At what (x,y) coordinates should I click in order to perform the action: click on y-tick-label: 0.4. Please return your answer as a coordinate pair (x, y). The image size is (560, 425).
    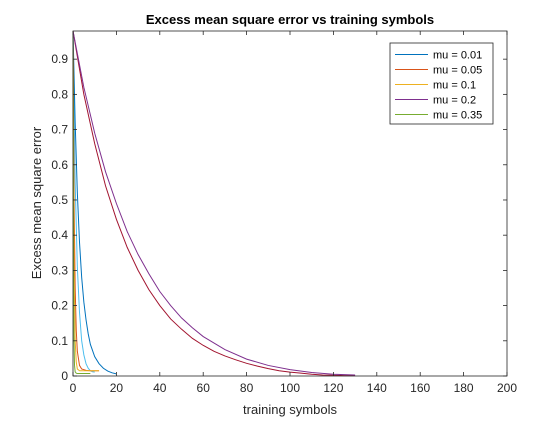
    Looking at the image, I should click on (59, 235).